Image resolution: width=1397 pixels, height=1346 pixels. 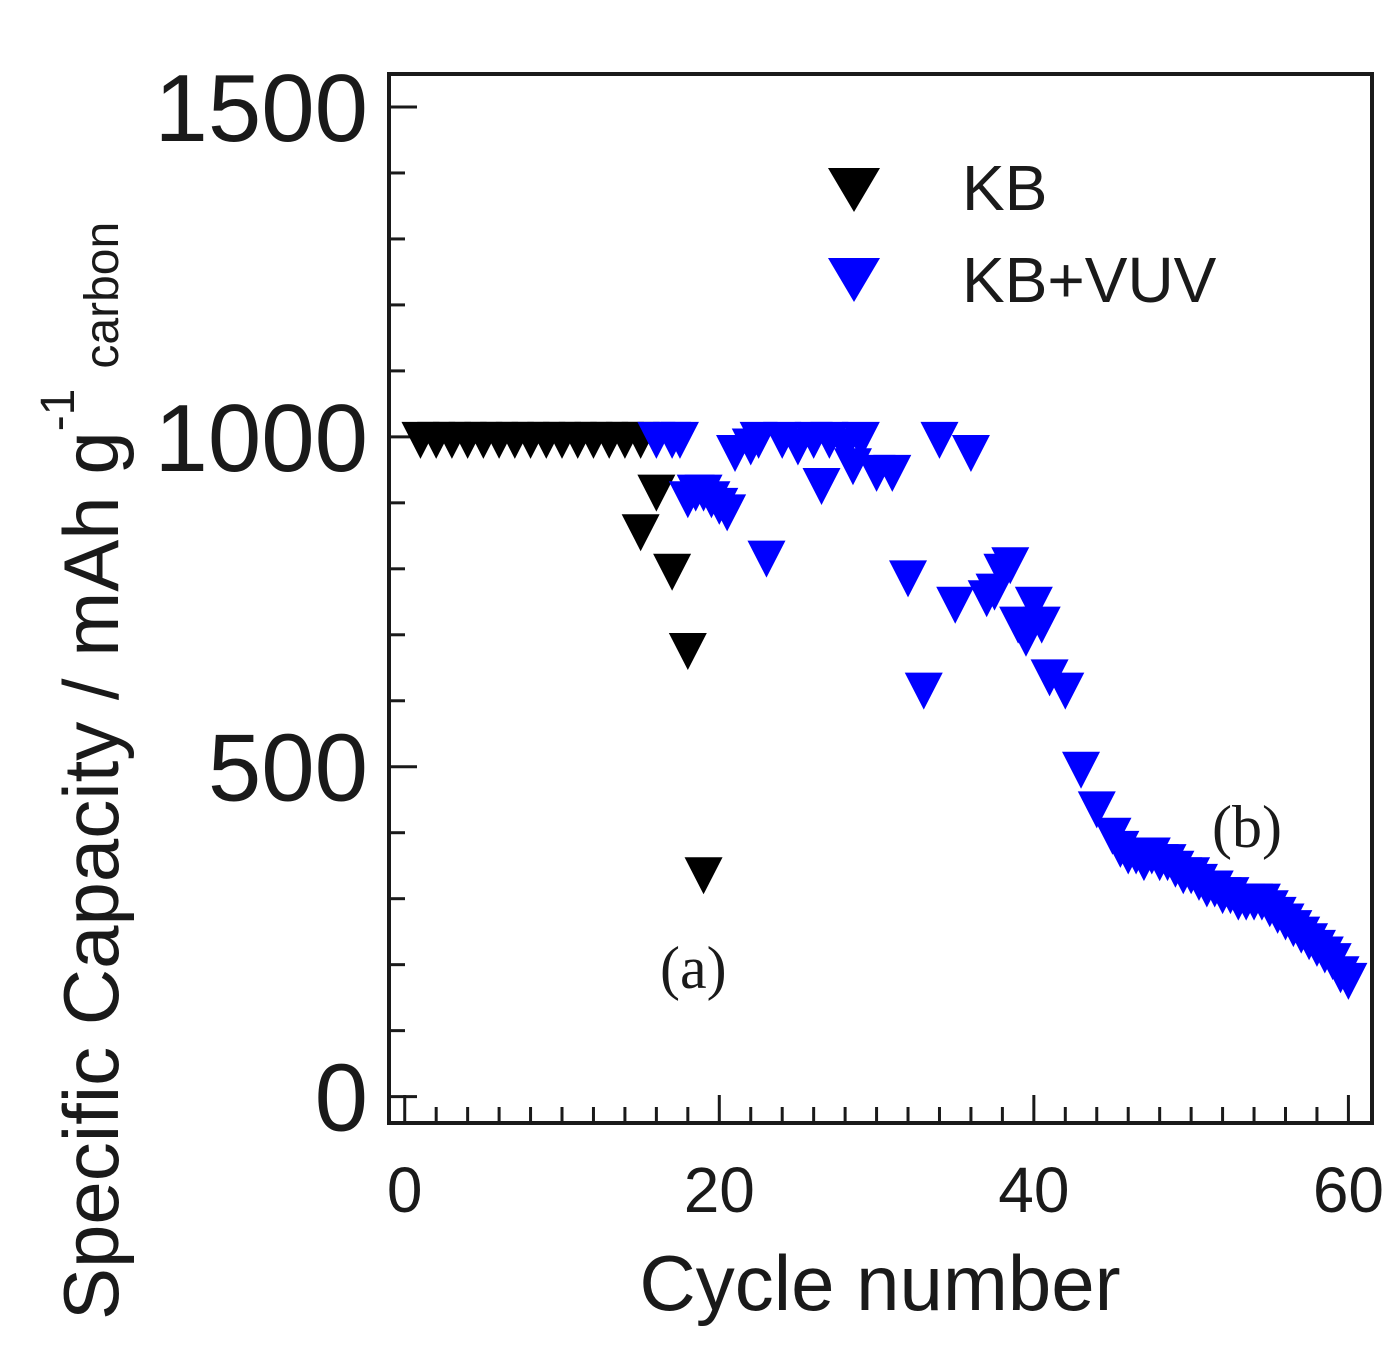 What do you see at coordinates (879, 1283) in the screenshot?
I see `x-axis-label: Cycle number` at bounding box center [879, 1283].